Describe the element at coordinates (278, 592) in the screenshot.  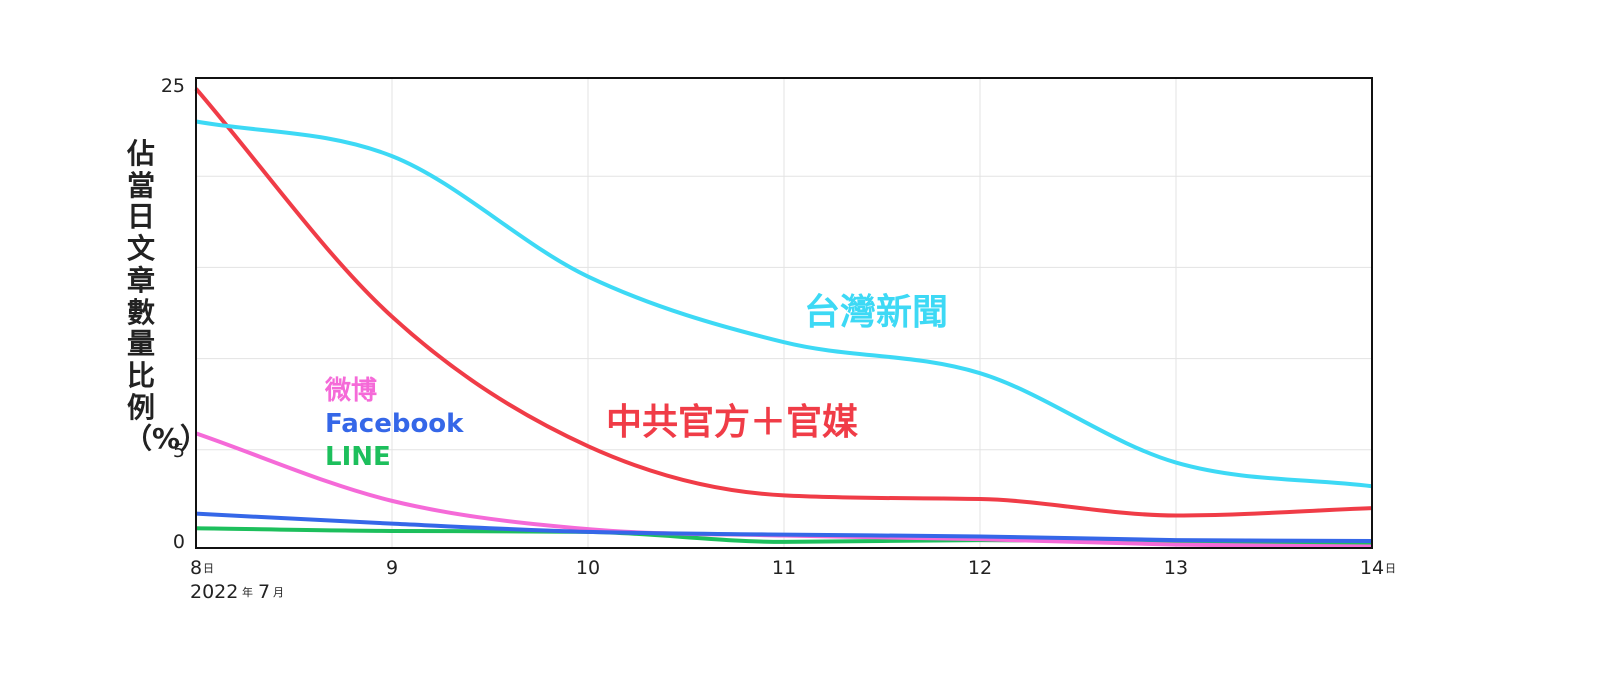
I see `x-axis-month-suffix: 月` at that location.